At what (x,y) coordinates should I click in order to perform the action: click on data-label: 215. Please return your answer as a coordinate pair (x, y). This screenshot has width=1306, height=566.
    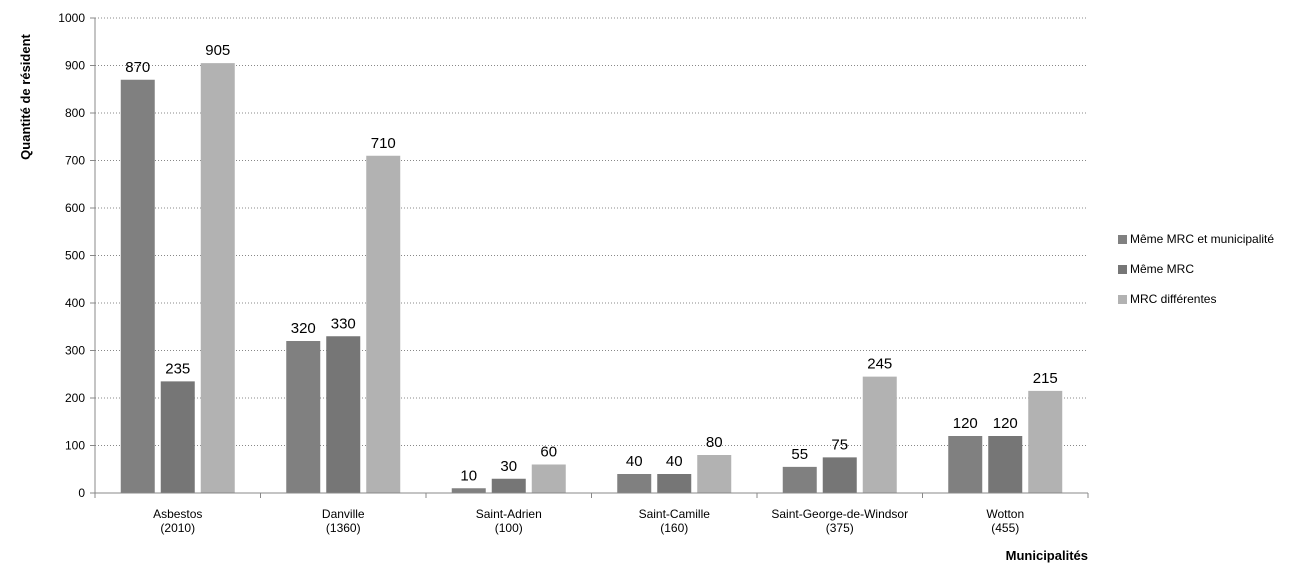
    Looking at the image, I should click on (1045, 378).